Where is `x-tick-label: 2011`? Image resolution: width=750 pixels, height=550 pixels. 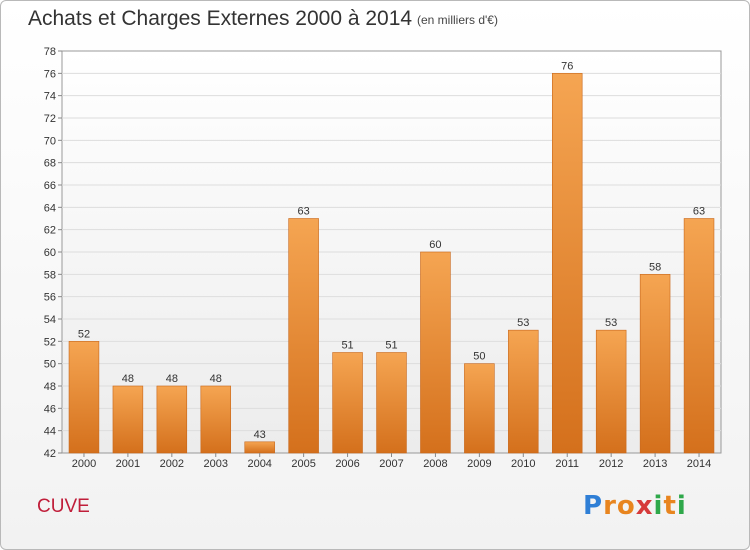 x-tick-label: 2011 is located at coordinates (567, 464).